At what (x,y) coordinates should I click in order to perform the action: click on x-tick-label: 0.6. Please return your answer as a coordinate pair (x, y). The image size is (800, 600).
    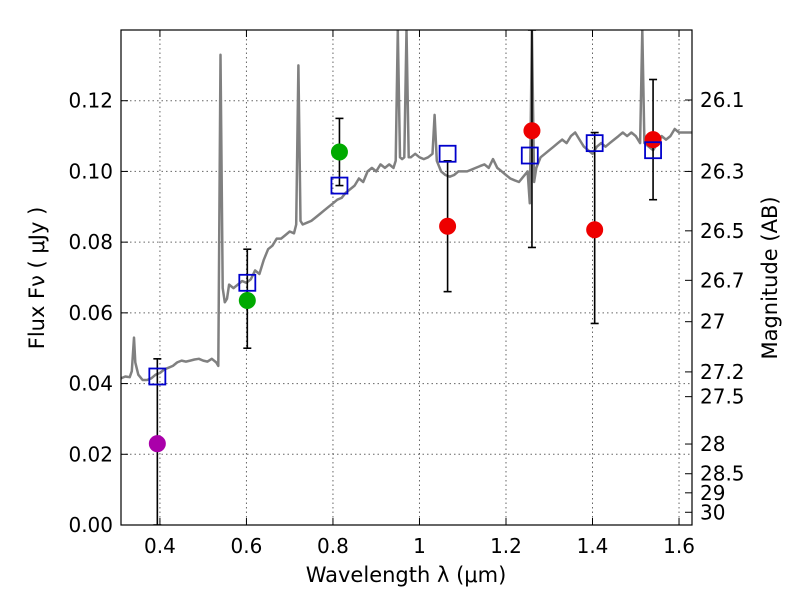
    Looking at the image, I should click on (247, 546).